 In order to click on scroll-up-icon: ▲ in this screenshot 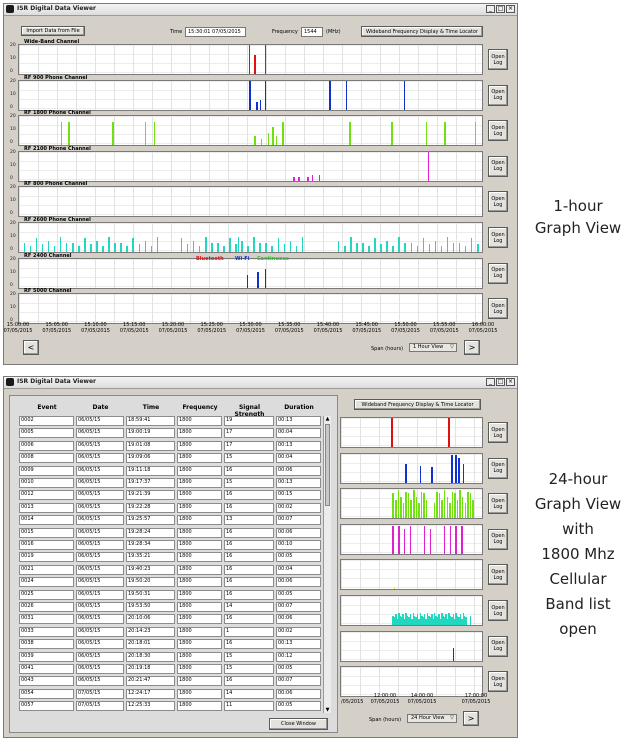, I will do `click(327, 419)`.